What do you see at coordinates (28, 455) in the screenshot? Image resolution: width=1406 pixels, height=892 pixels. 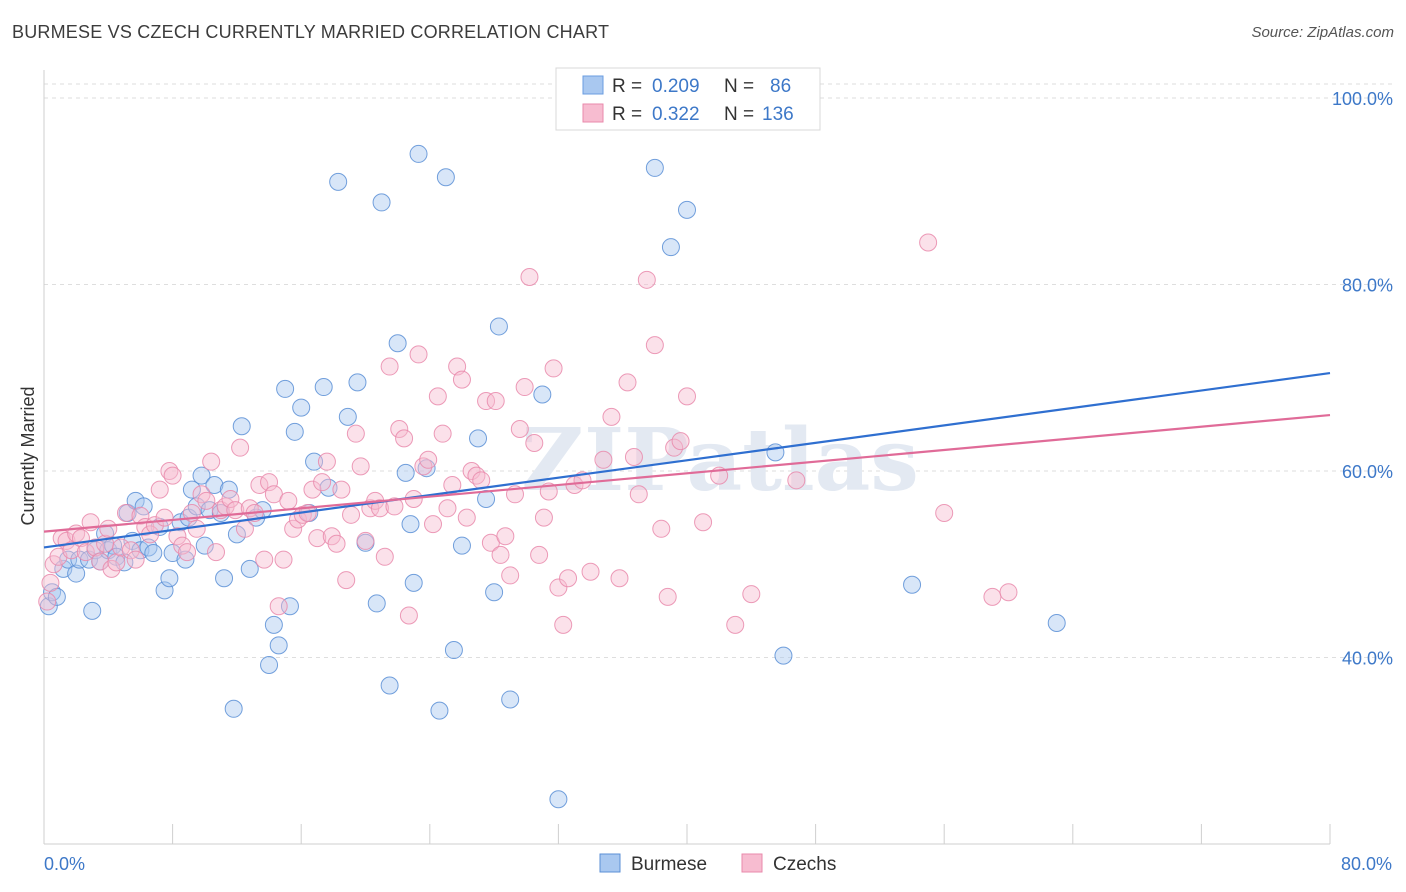 I see `y-axis-title: Currently Married` at bounding box center [28, 455].